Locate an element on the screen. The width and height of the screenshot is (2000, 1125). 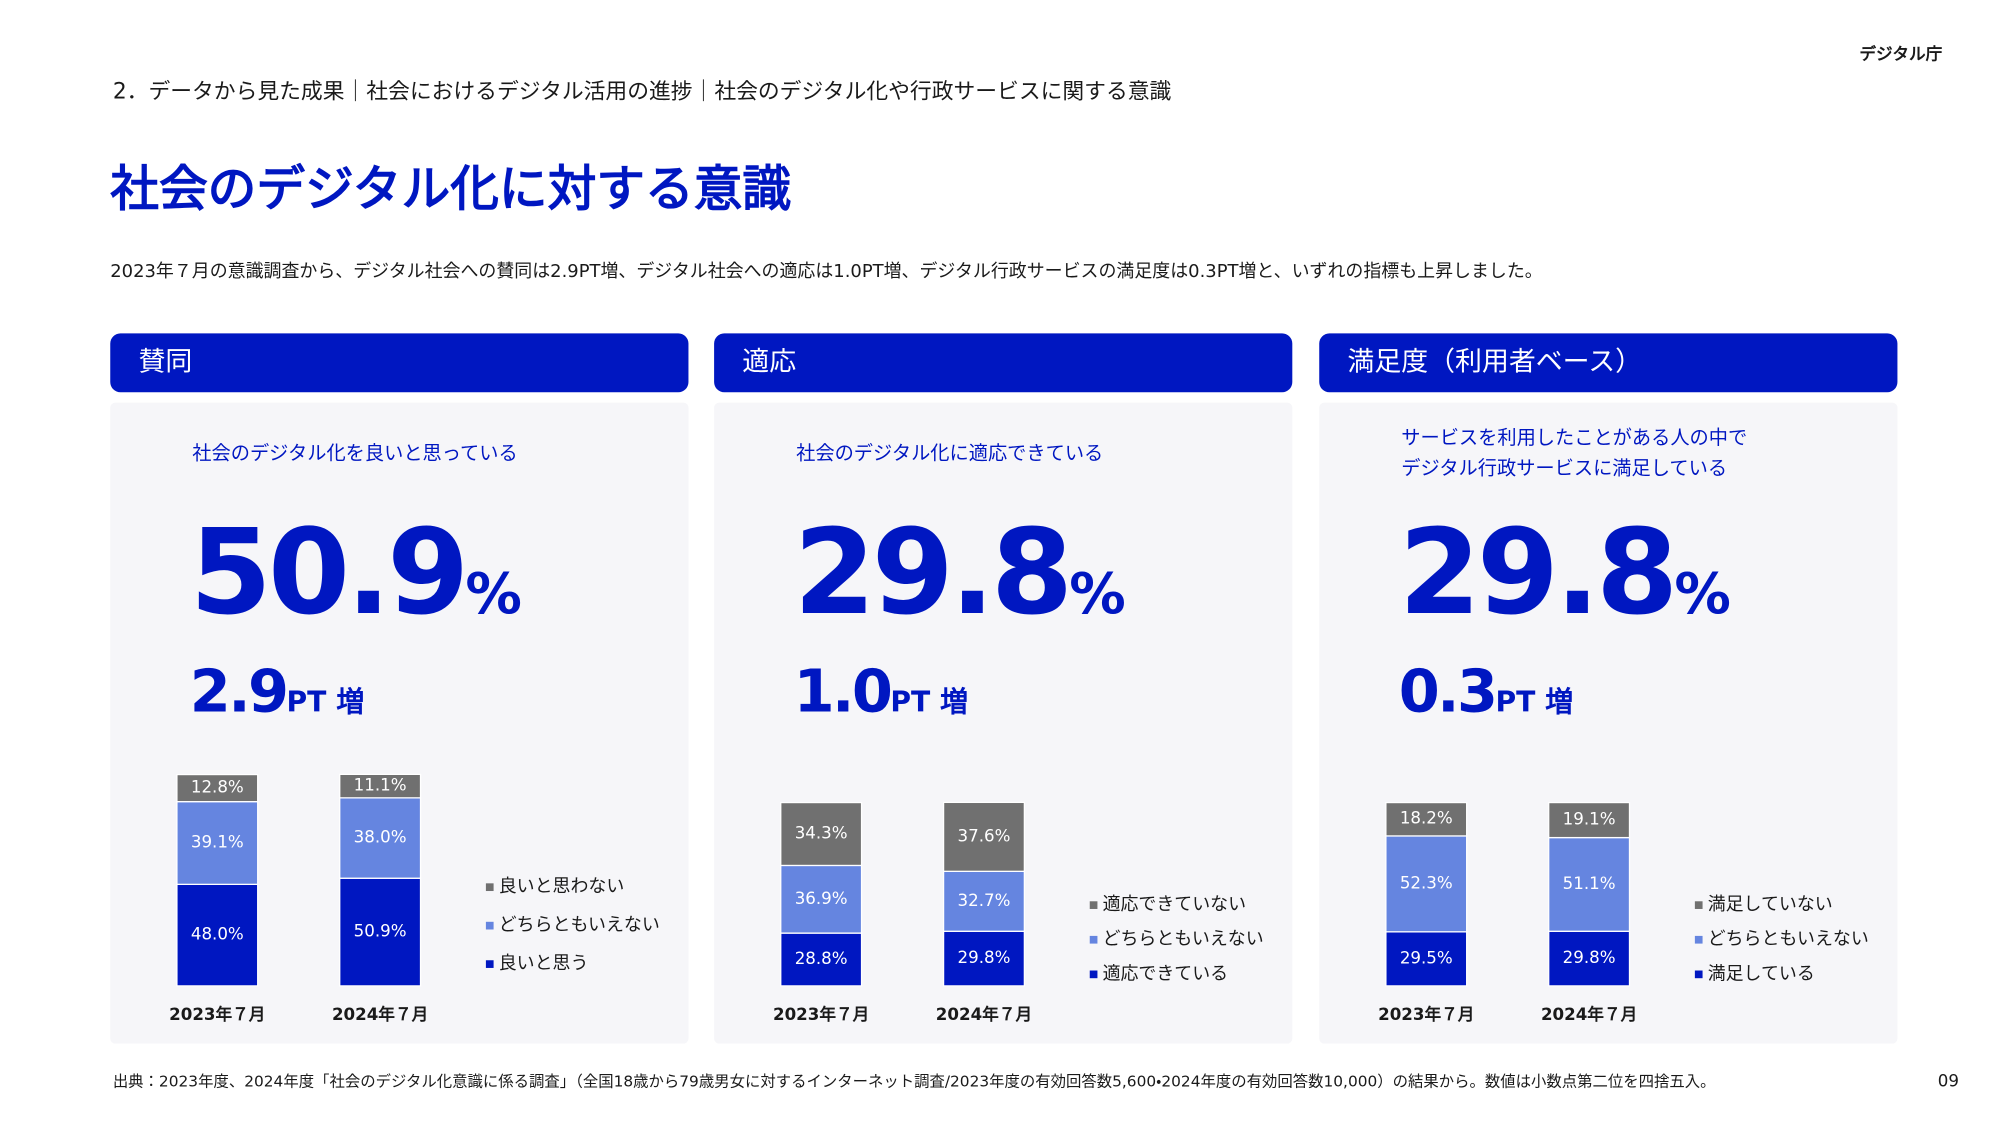
value-label: 39.1% is located at coordinates (217, 842).